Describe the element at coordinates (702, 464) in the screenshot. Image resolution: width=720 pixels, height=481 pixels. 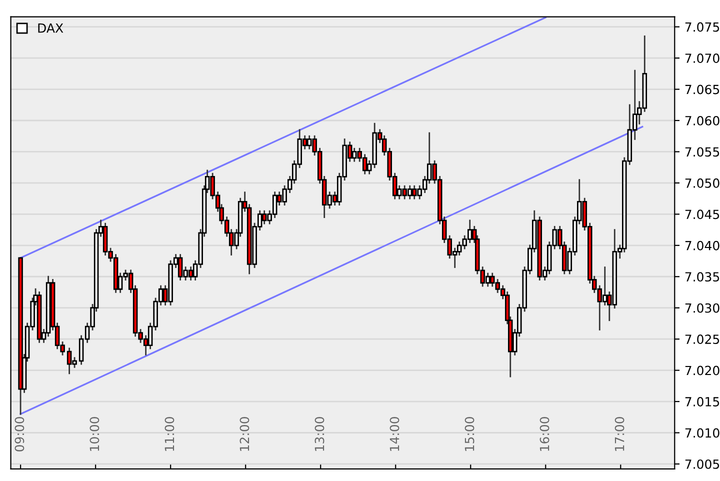
I see `y-tick-label: 7.005` at that location.